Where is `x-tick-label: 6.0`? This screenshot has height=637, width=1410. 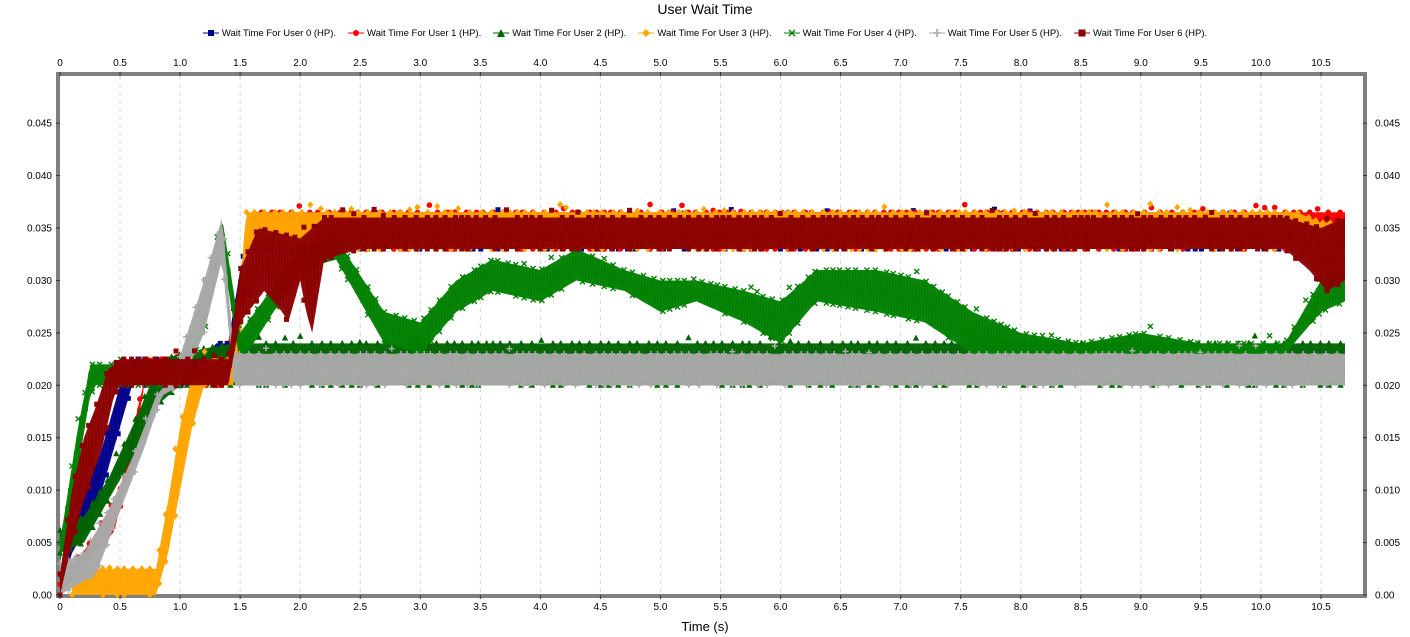
x-tick-label: 6.0 is located at coordinates (781, 607).